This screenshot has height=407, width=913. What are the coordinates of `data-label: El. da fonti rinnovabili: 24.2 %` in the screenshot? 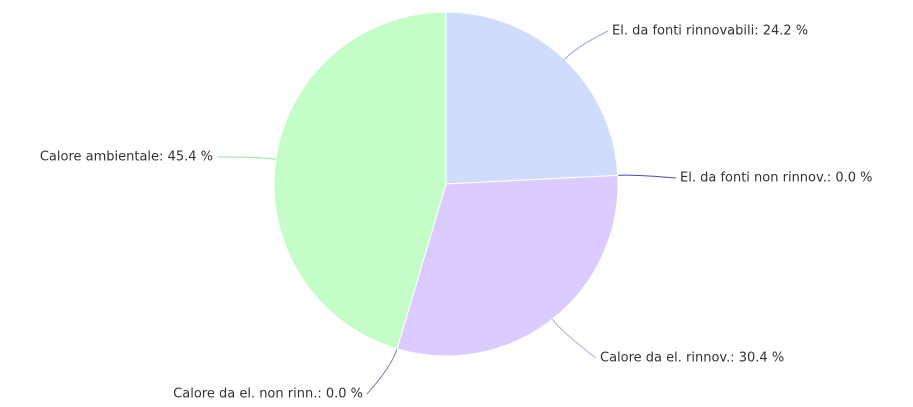 It's located at (710, 31).